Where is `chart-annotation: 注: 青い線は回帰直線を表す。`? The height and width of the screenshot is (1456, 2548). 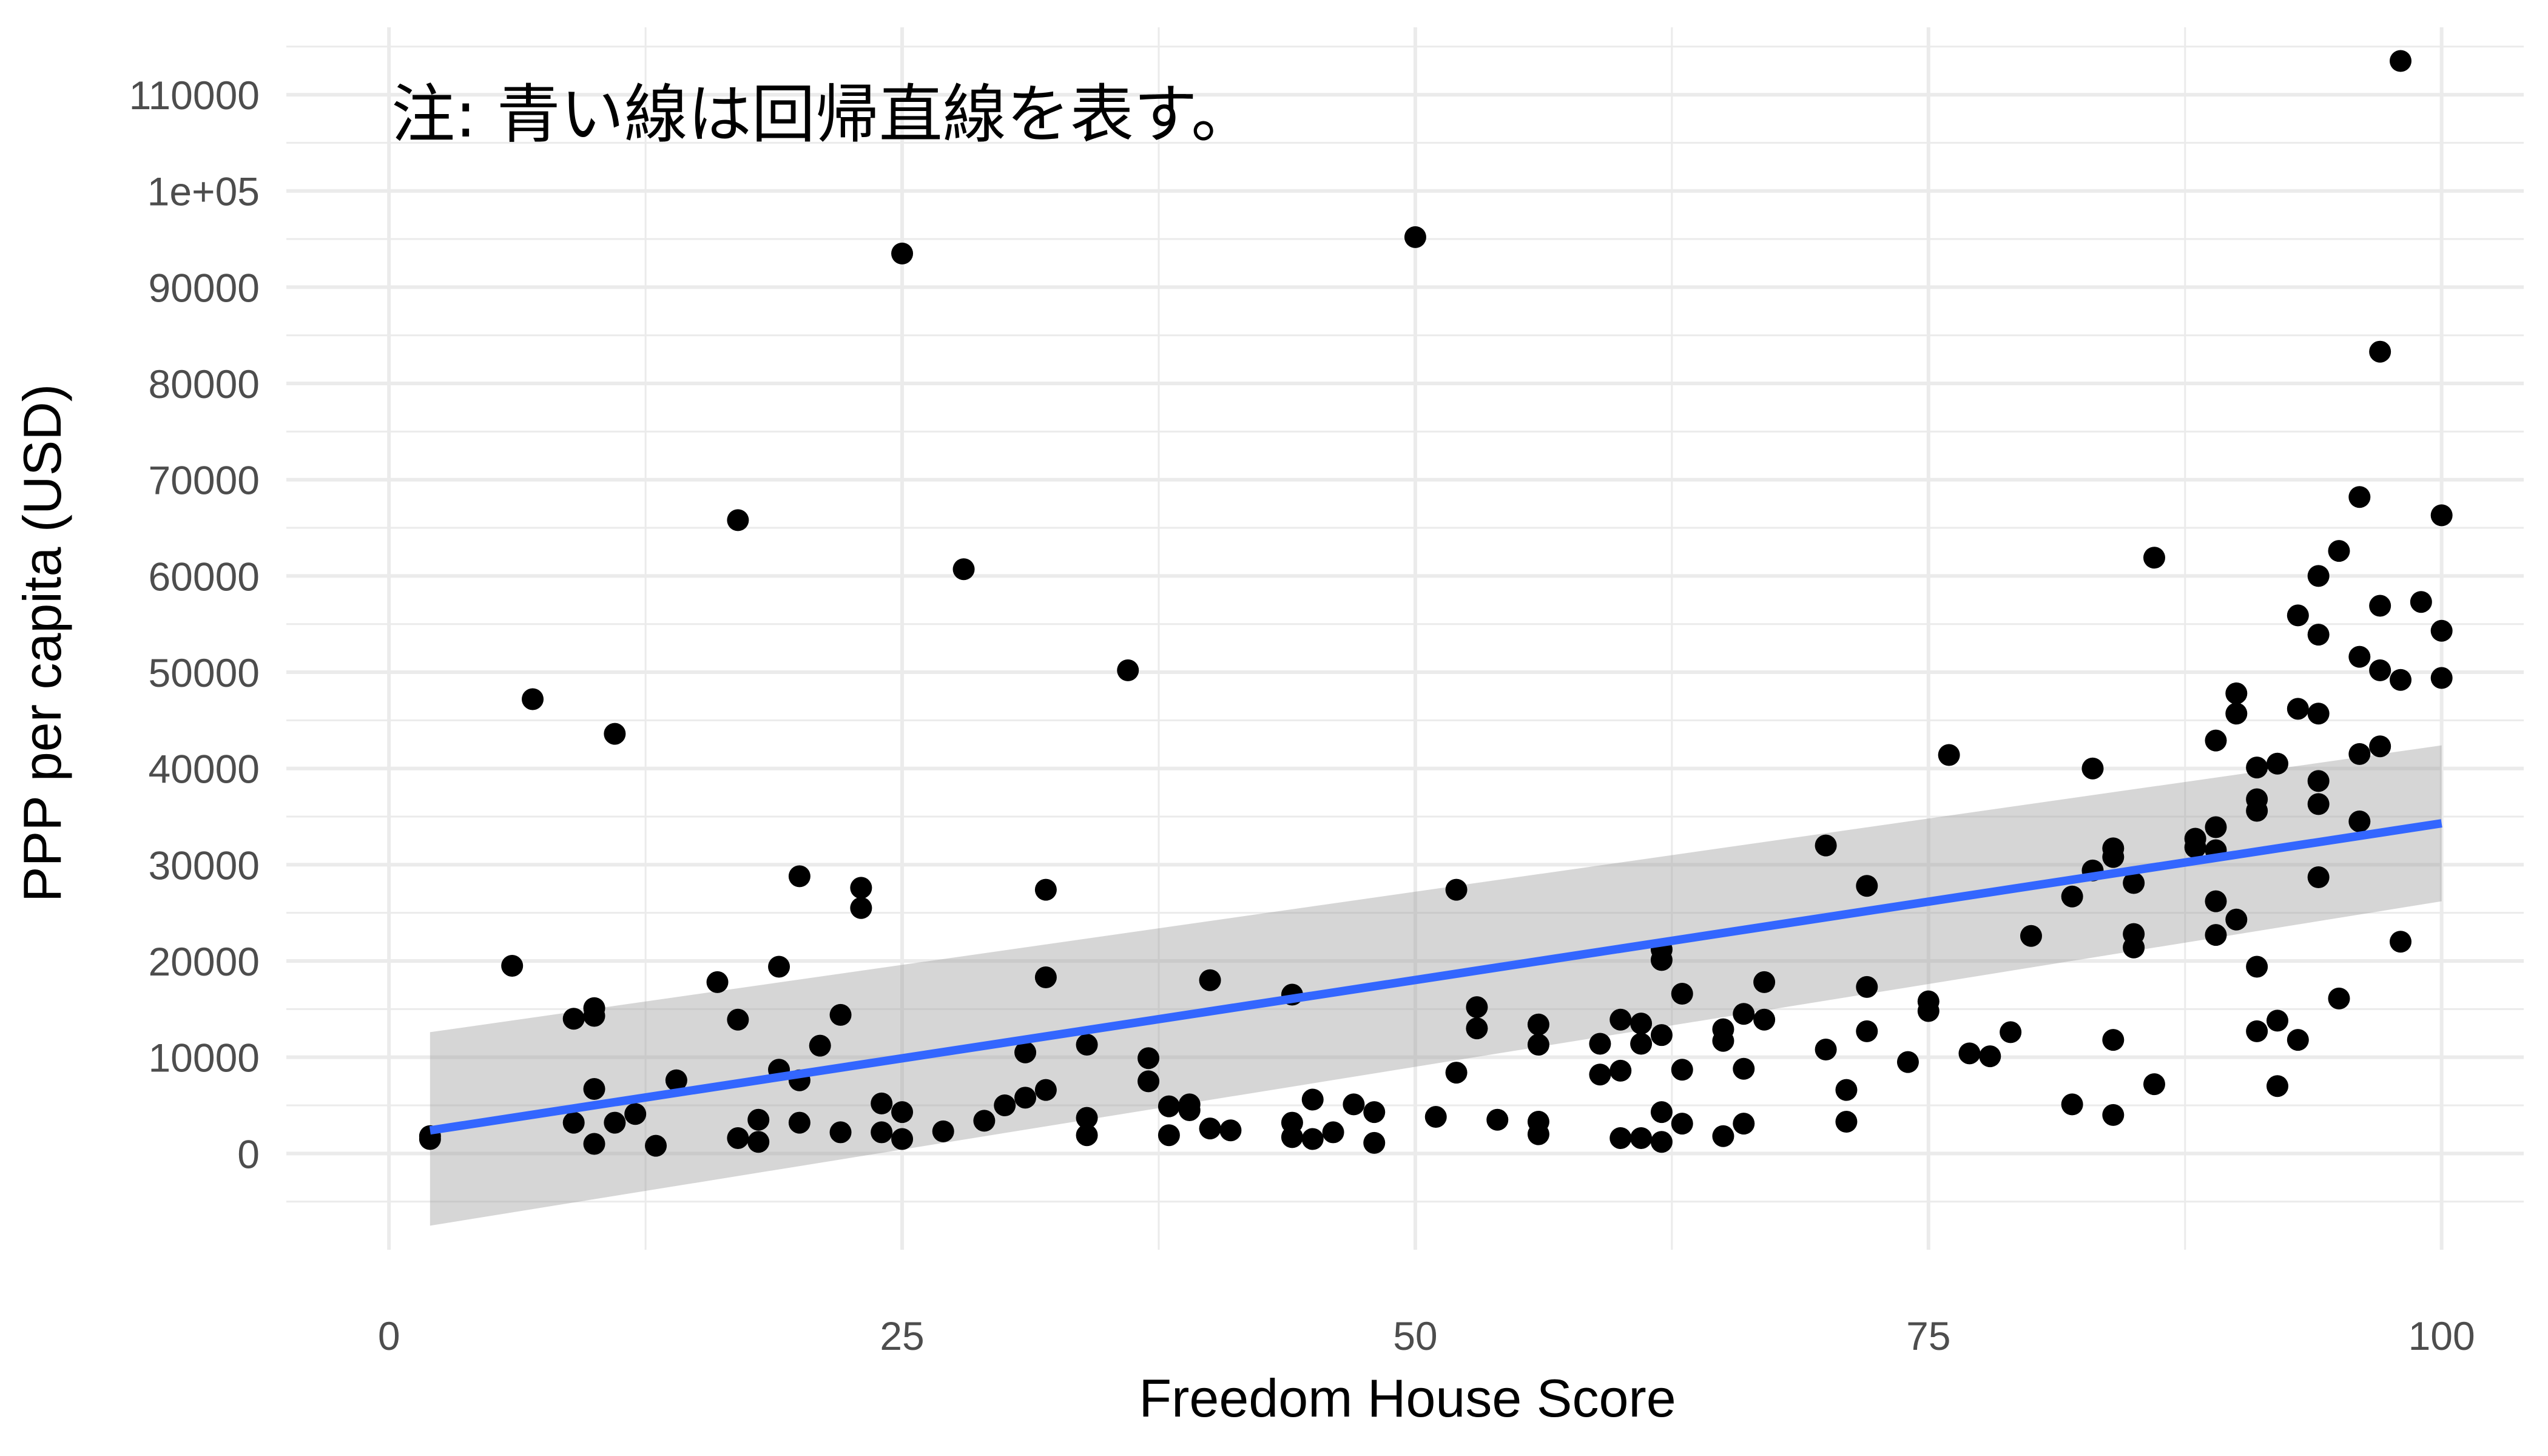
chart-annotation: 注: 青い線は回帰直線を表す。 is located at coordinates (823, 115).